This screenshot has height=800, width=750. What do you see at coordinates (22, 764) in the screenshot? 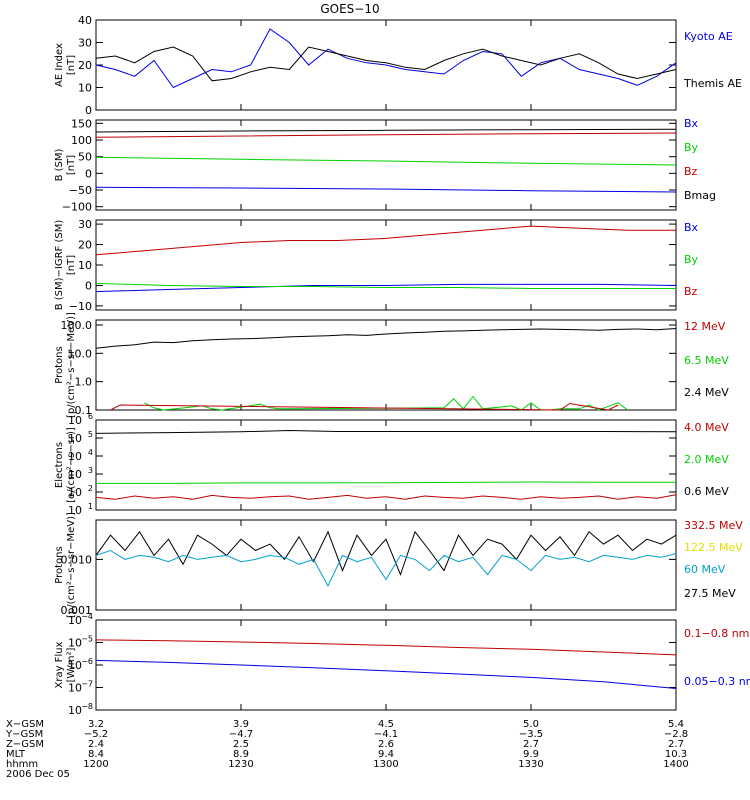
I see `axis-row-label: hhmm` at bounding box center [22, 764].